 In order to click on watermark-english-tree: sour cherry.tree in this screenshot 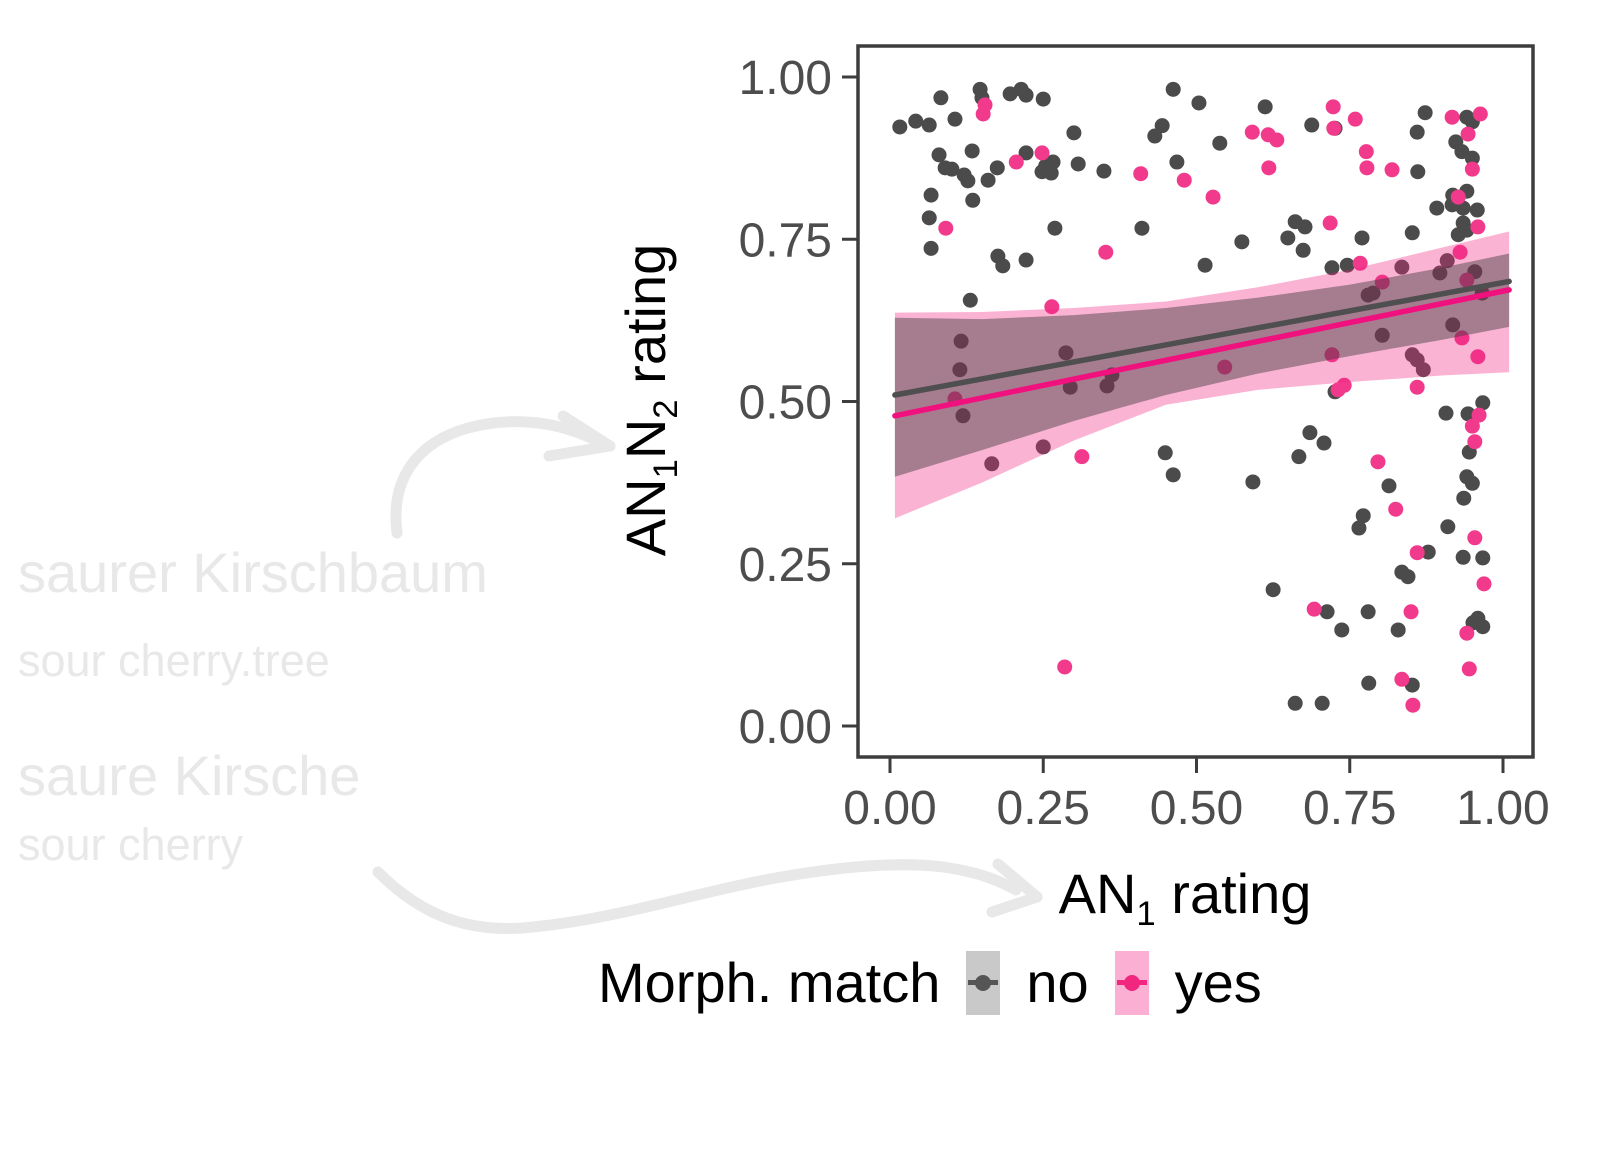, I will do `click(174, 660)`.